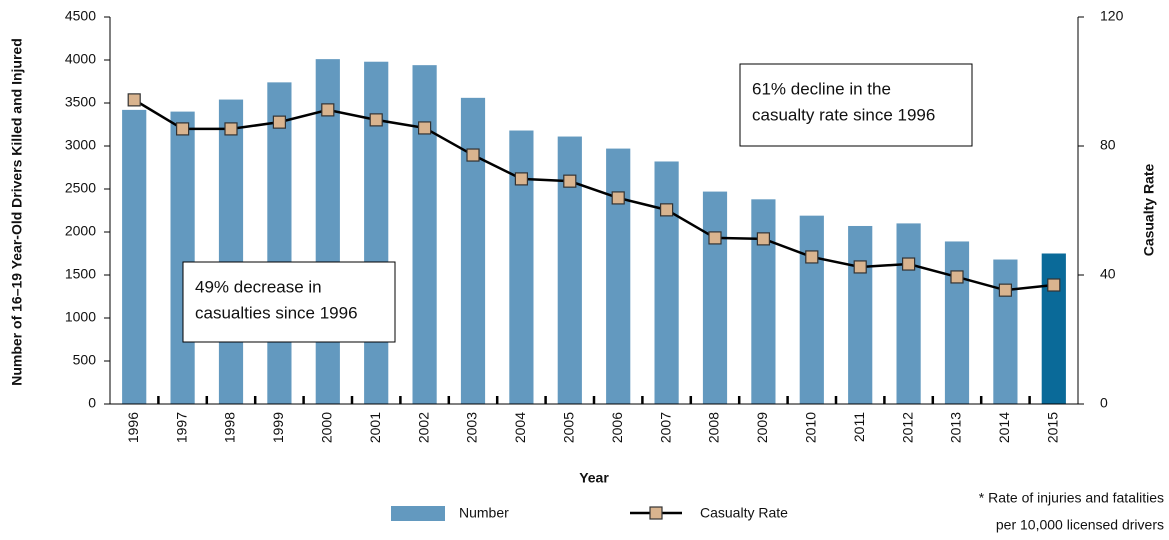 This screenshot has width=1169, height=540. What do you see at coordinates (80, 317) in the screenshot?
I see `y-tick-label: 1000` at bounding box center [80, 317].